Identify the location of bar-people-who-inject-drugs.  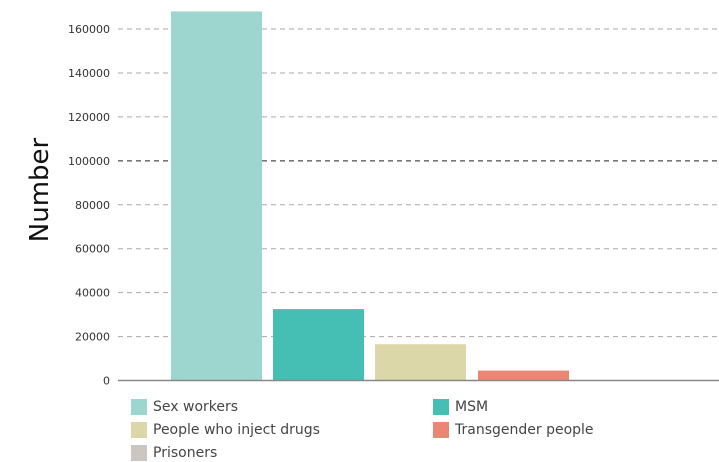
(420, 362).